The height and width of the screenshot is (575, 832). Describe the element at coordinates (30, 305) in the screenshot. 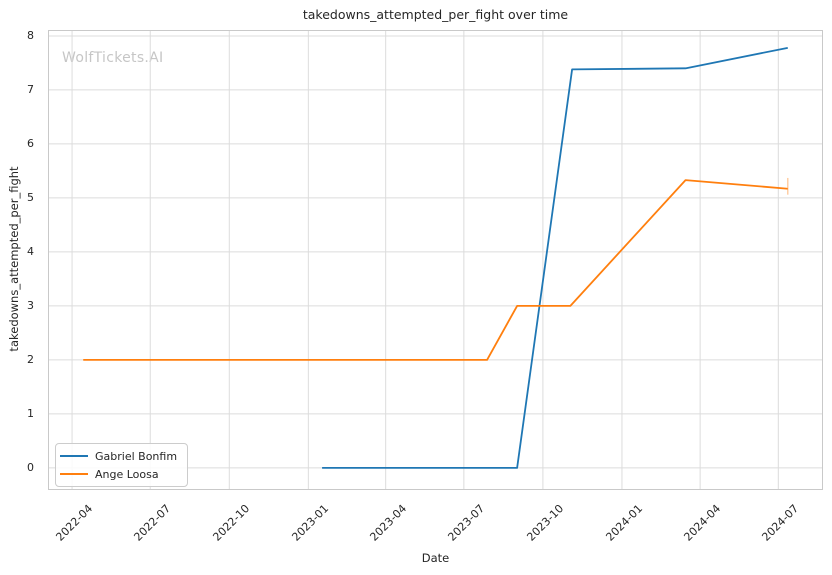

I see `y-tick-label: 3` at that location.